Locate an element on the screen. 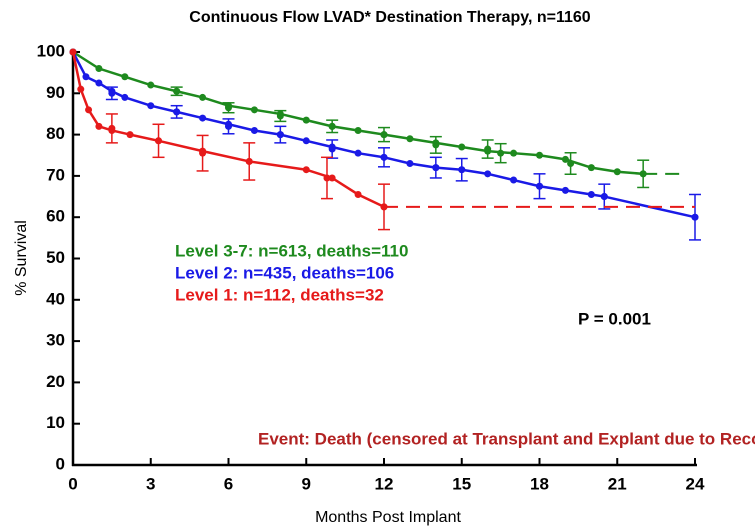 This screenshot has width=755, height=531. x-tick-label: 9 is located at coordinates (306, 483).